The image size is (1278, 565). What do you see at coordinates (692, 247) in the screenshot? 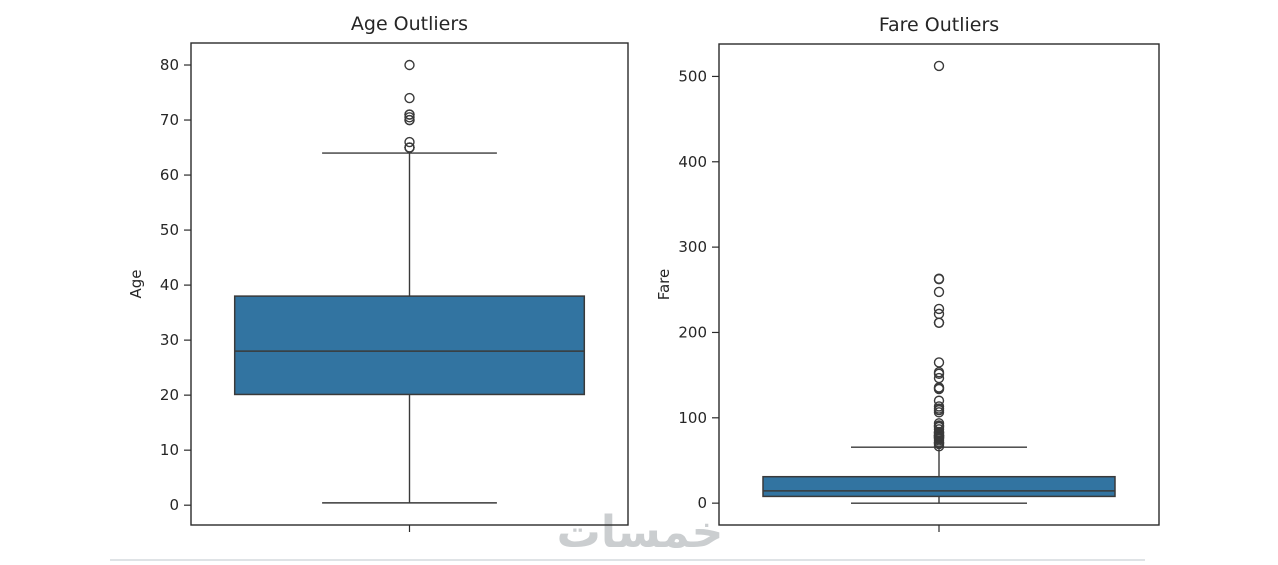
I see `y-tick-label: 300` at bounding box center [692, 247].